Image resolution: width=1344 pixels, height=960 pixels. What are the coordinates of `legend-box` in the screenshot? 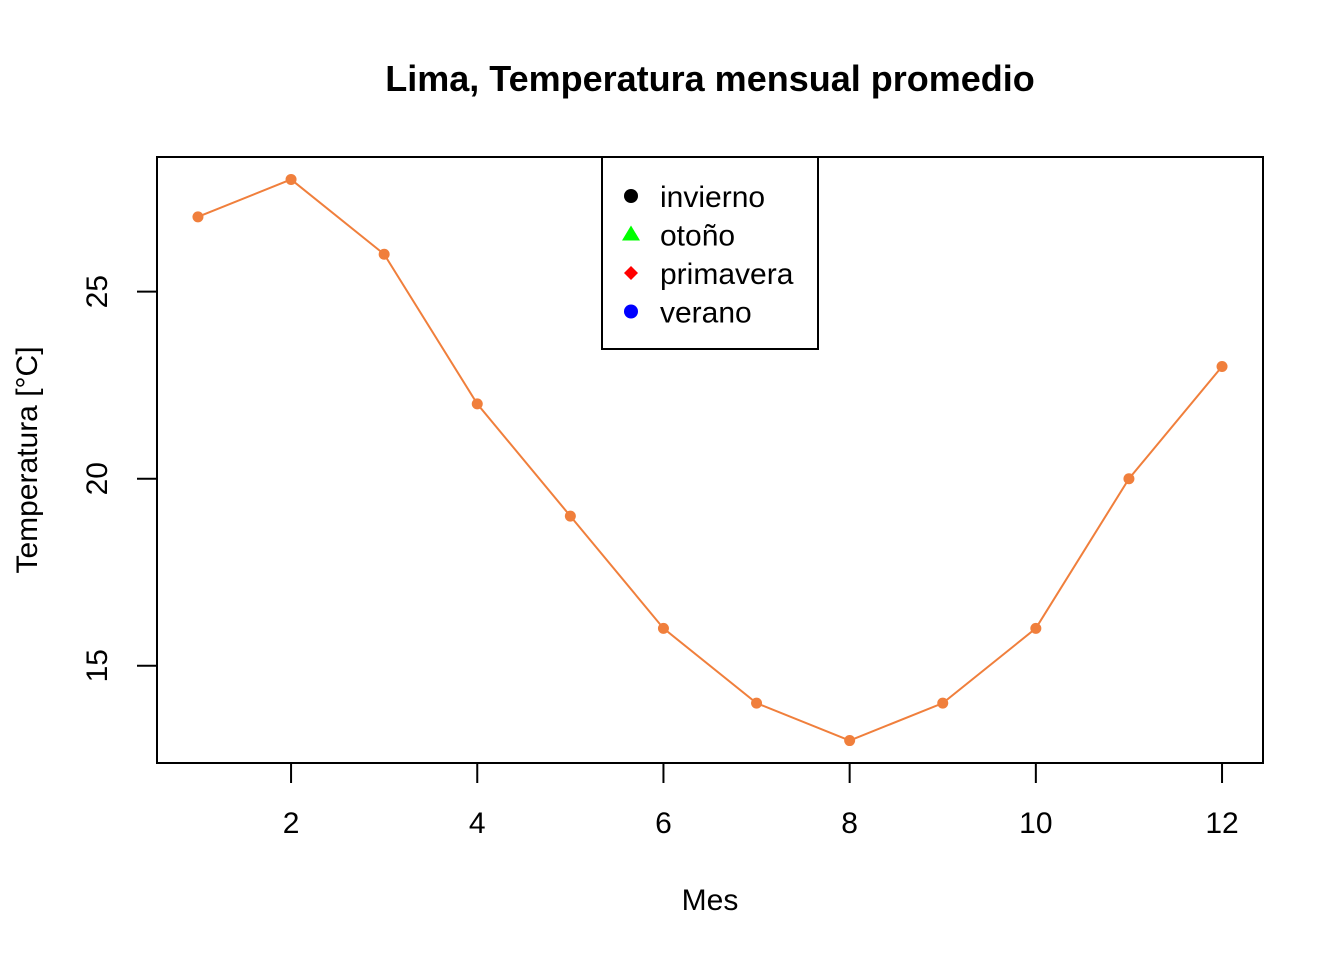 It's located at (710, 253).